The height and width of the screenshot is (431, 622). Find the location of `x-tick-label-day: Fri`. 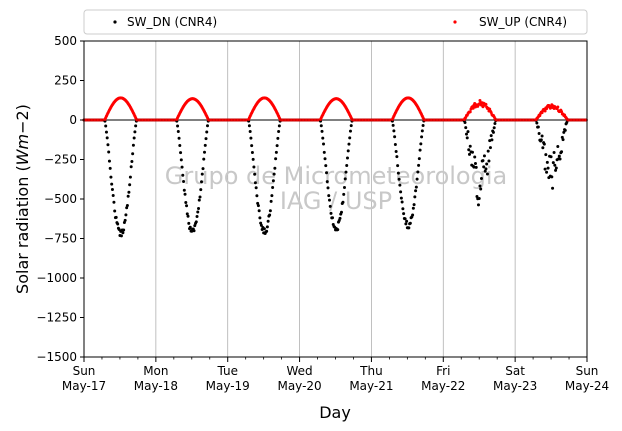

x-tick-label-day: Fri is located at coordinates (443, 371).